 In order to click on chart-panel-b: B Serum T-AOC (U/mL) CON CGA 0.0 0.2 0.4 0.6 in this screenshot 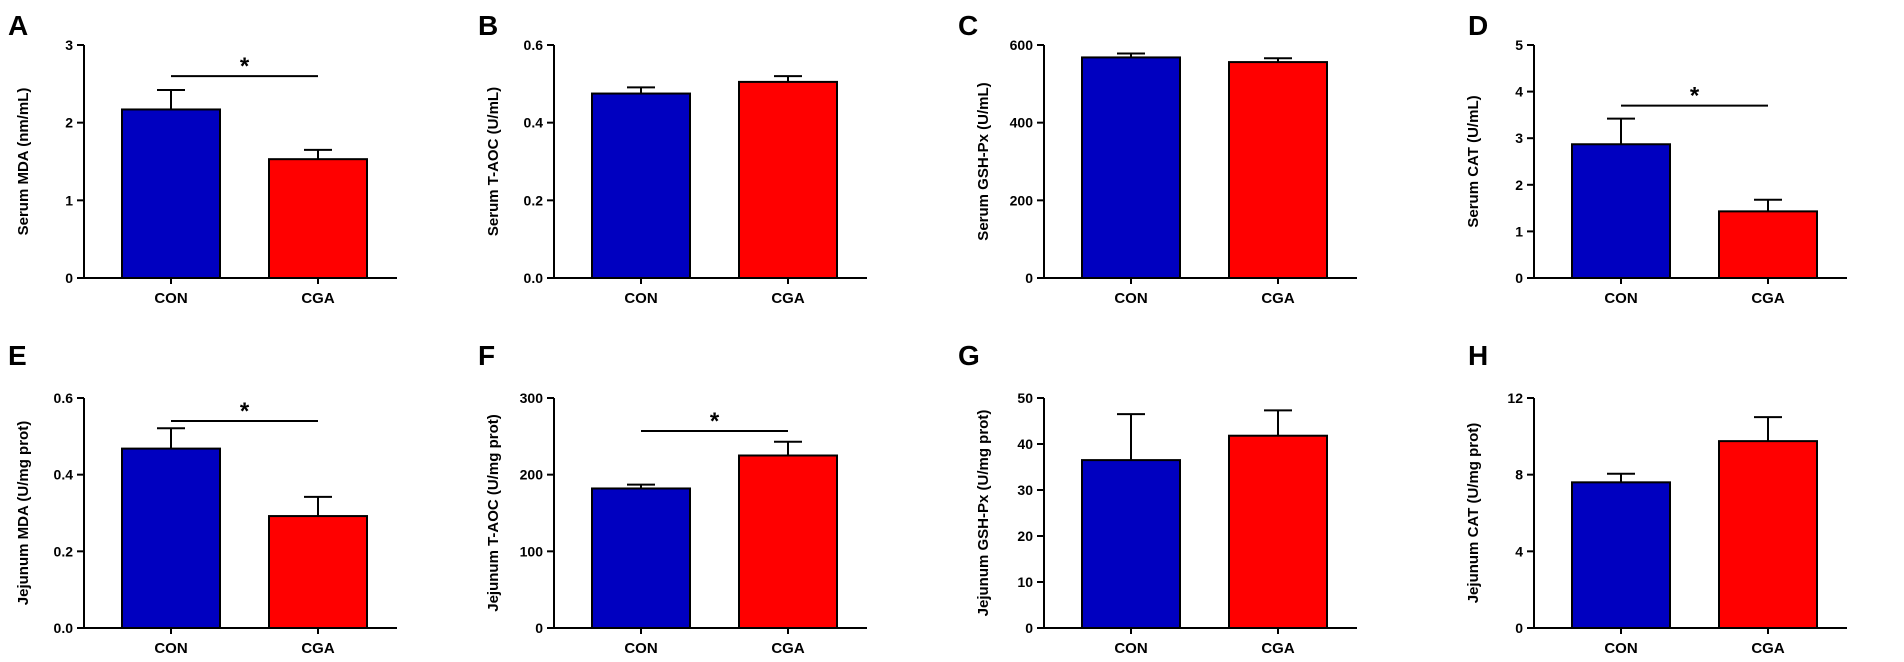, I will do `click(672, 158)`.